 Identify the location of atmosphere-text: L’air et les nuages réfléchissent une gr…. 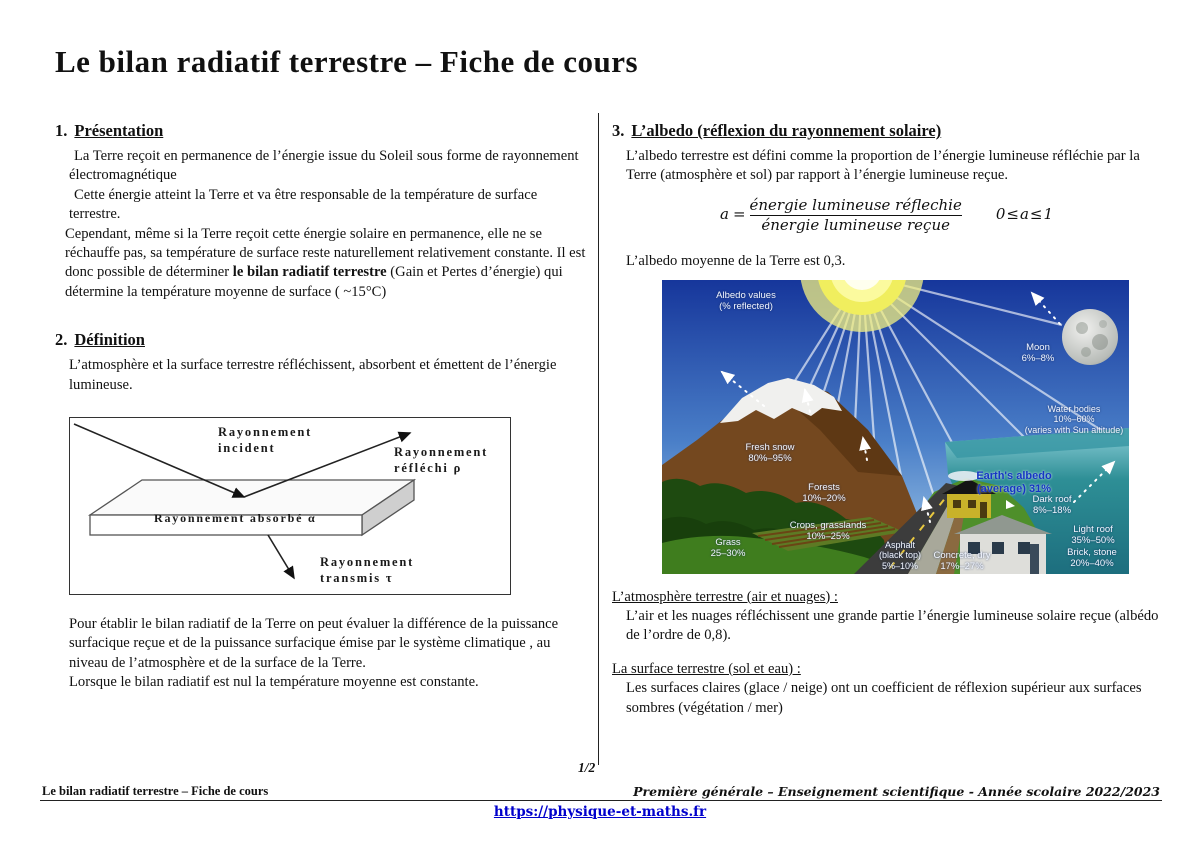
(892, 626).